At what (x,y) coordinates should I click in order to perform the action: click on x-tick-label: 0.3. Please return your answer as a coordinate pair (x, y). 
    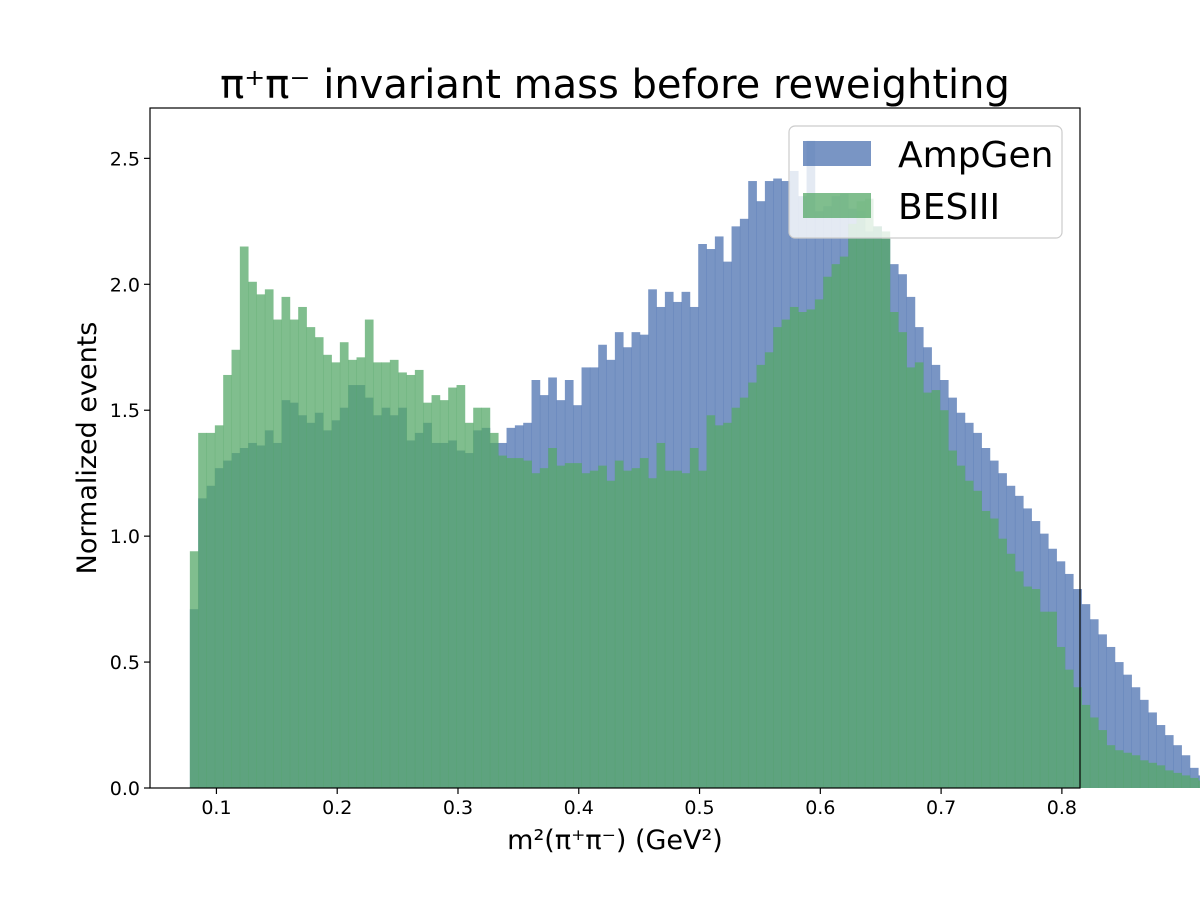
    Looking at the image, I should click on (458, 808).